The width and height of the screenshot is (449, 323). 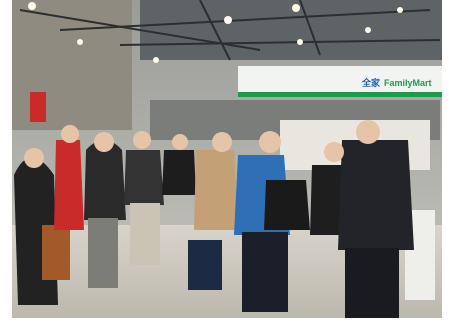 What do you see at coordinates (408, 83) in the screenshot?
I see `sign-brand-en: FamilyMart` at bounding box center [408, 83].